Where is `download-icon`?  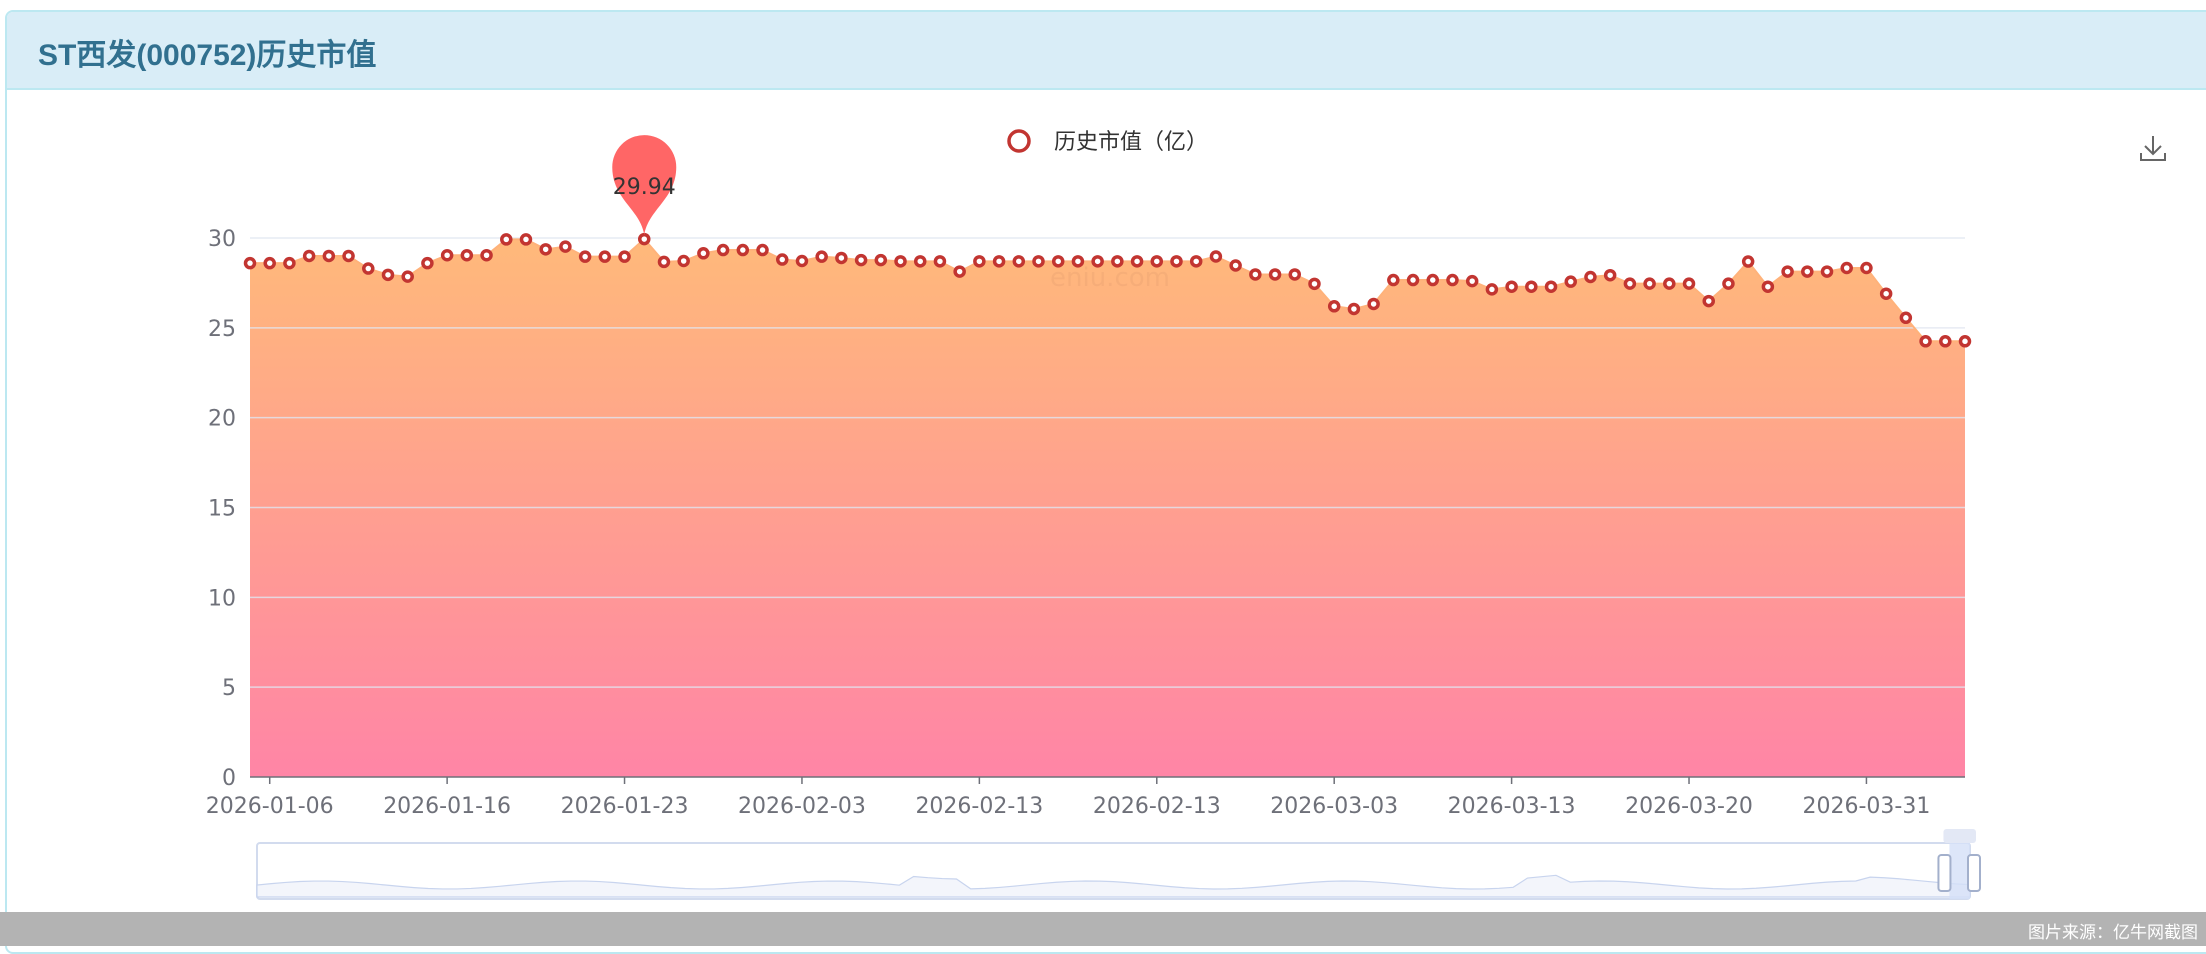
download-icon is located at coordinates (2153, 148).